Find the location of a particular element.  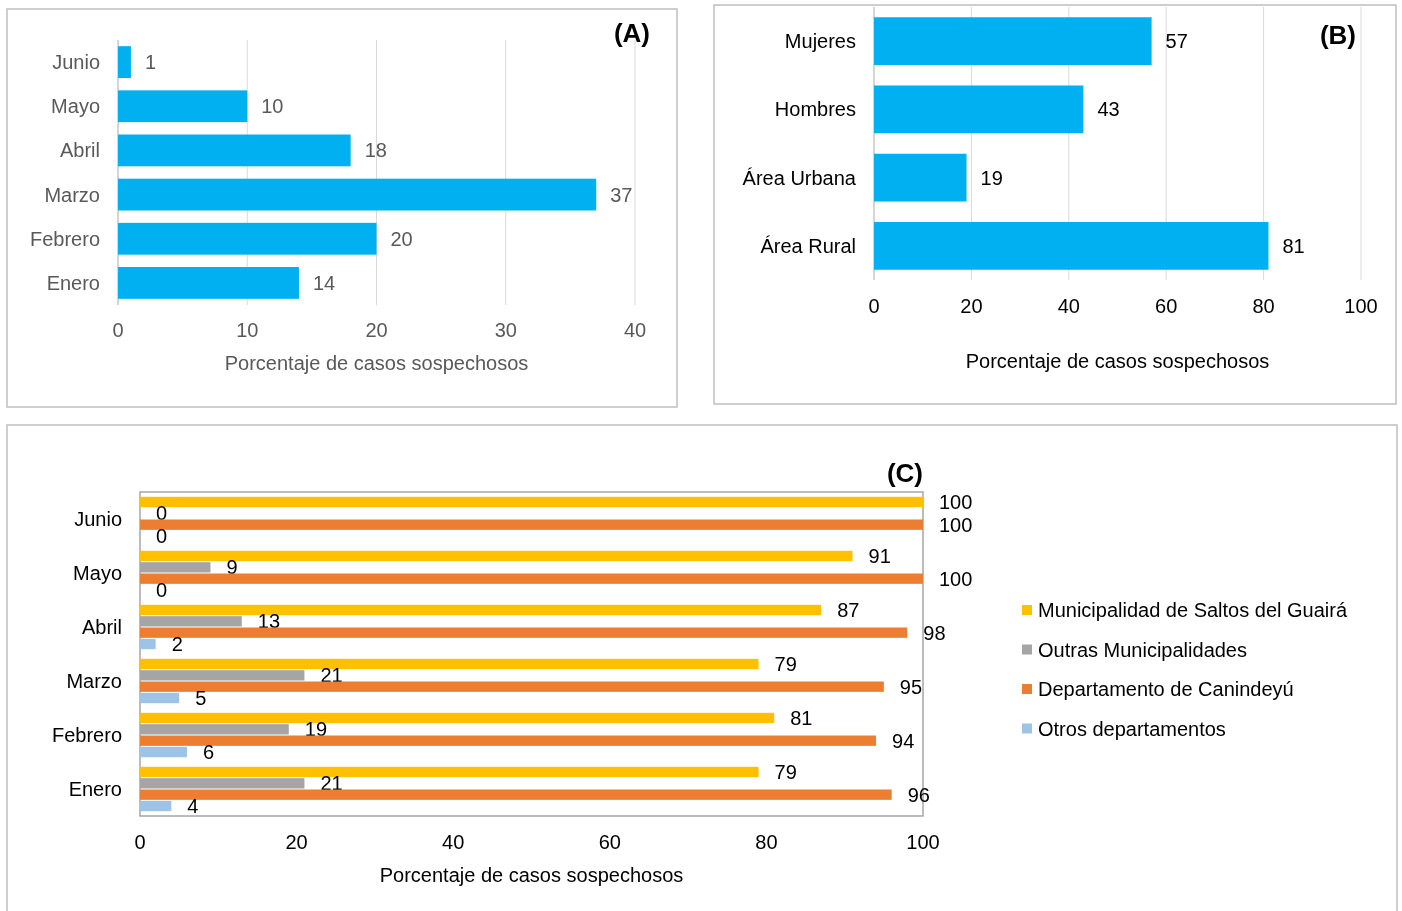

data-label: 57 is located at coordinates (1176, 41).